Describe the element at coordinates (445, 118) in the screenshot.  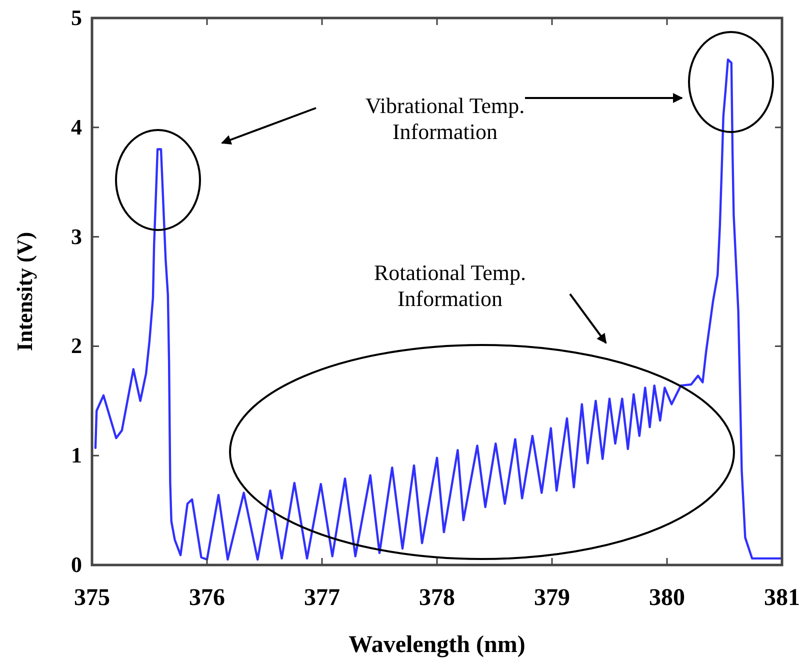
I see `annotation: Vibrational Temp. Information` at that location.